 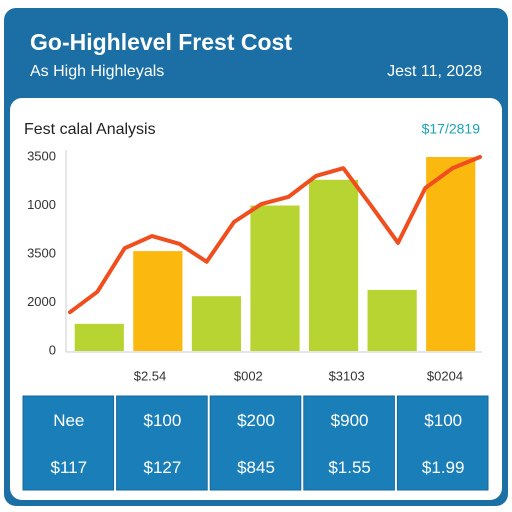 What do you see at coordinates (41, 204) in the screenshot?
I see `y-axis-label: 1000` at bounding box center [41, 204].